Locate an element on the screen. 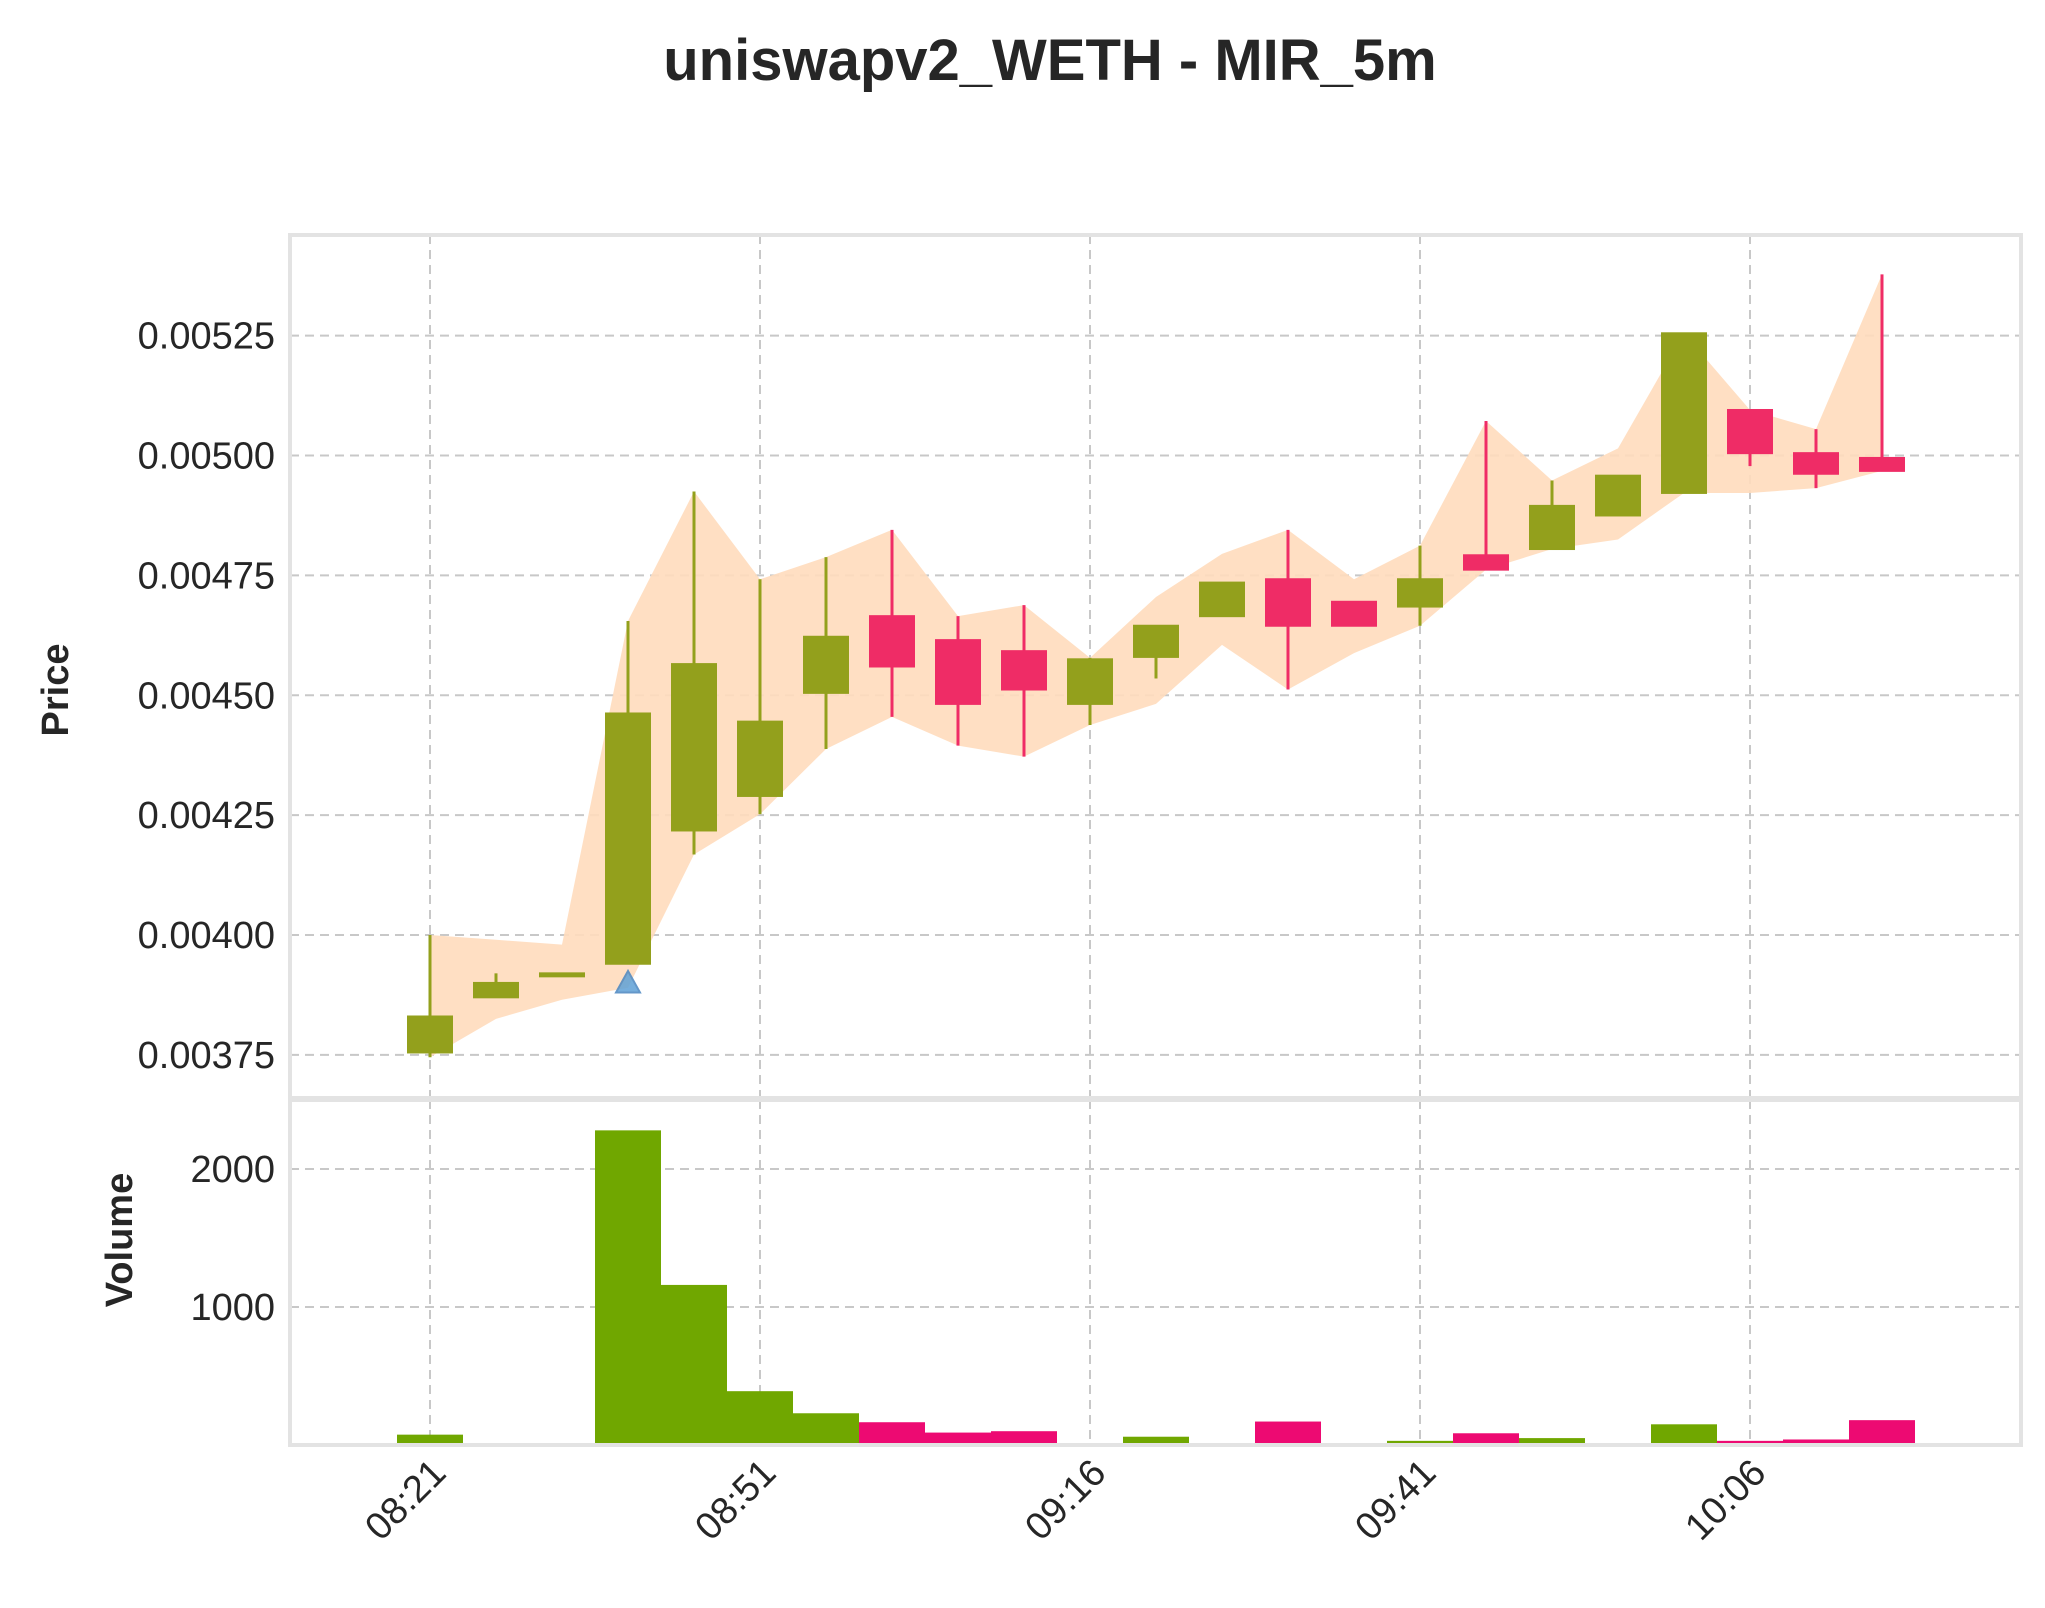 The image size is (2045, 1608). price-tick-label: 0.00500 is located at coordinates (206, 457).